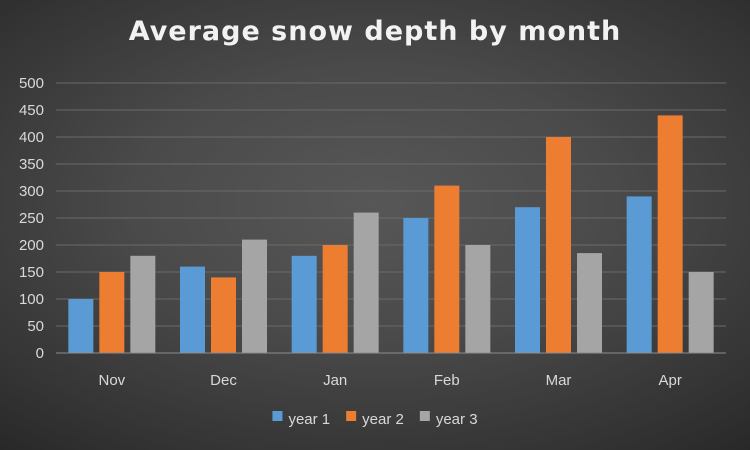 This screenshot has width=750, height=450. I want to click on x-tick-label-mar: Mar, so click(559, 380).